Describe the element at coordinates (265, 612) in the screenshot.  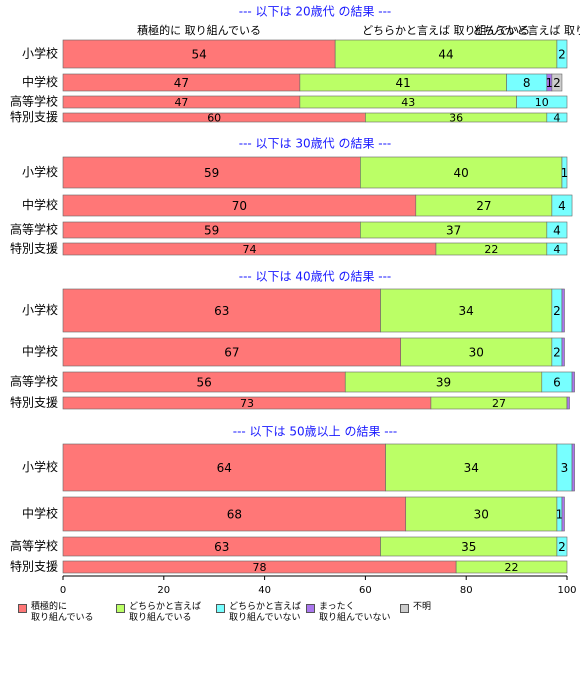
I see `legend-label: どちらかと言えば 取り組んでいない` at that location.